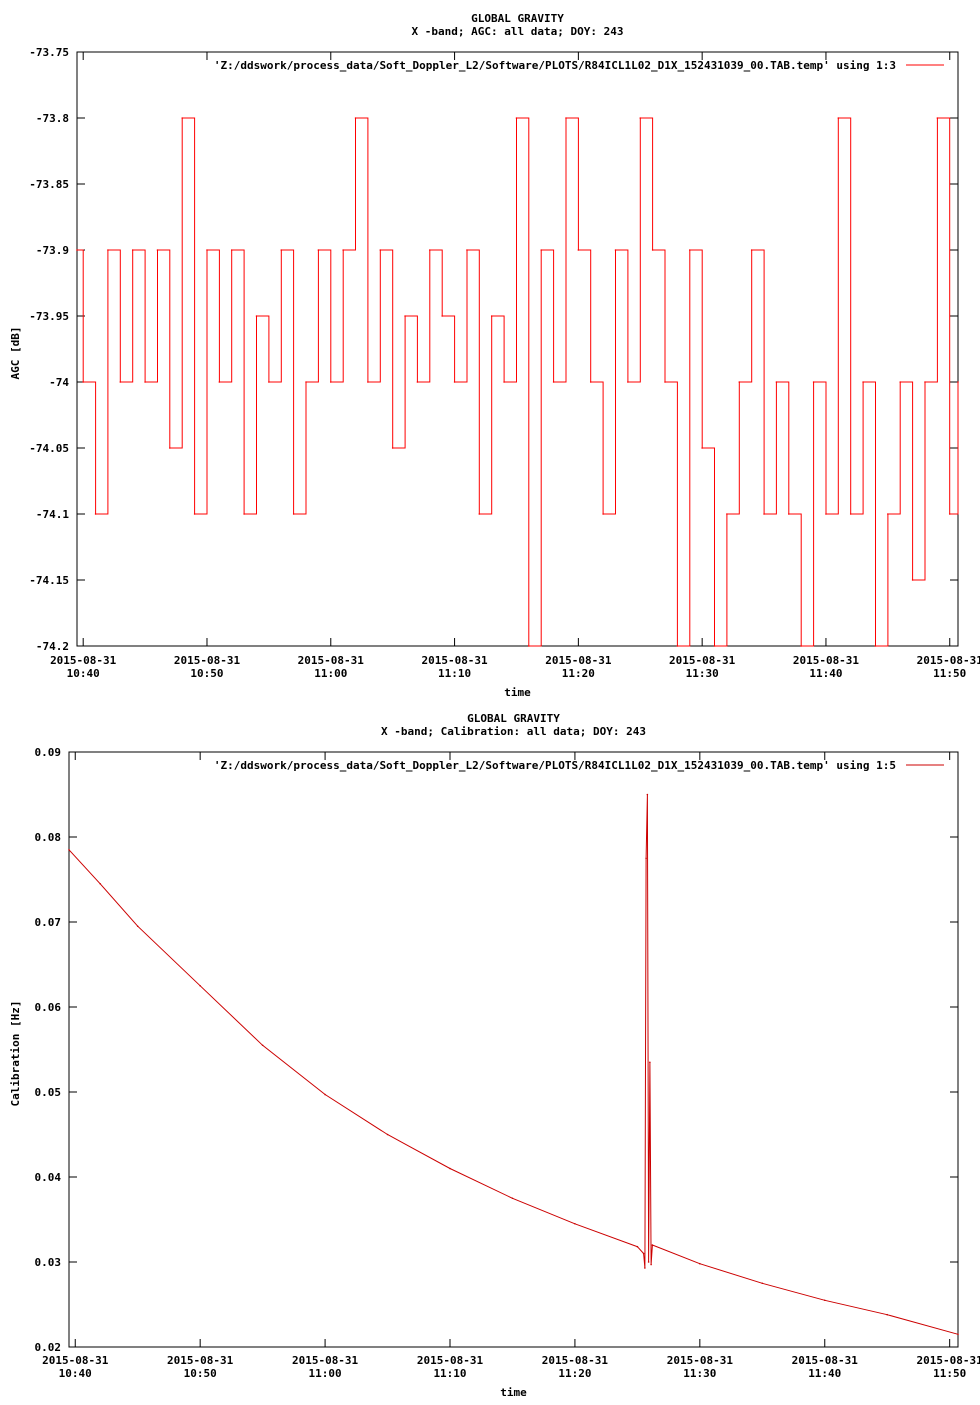  Describe the element at coordinates (52, 118) in the screenshot. I see `y-tick-label: -73.8` at that location.